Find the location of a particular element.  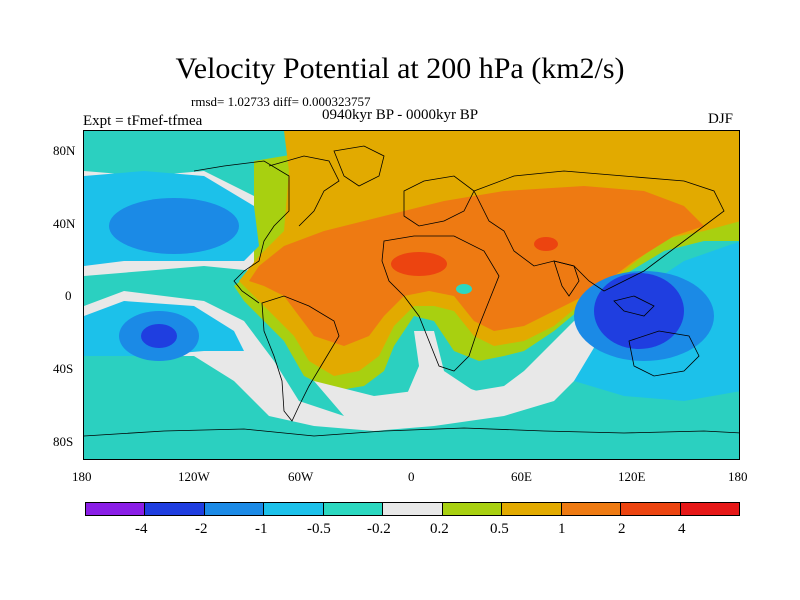

colorbar-label: -0.5 is located at coordinates (319, 529).